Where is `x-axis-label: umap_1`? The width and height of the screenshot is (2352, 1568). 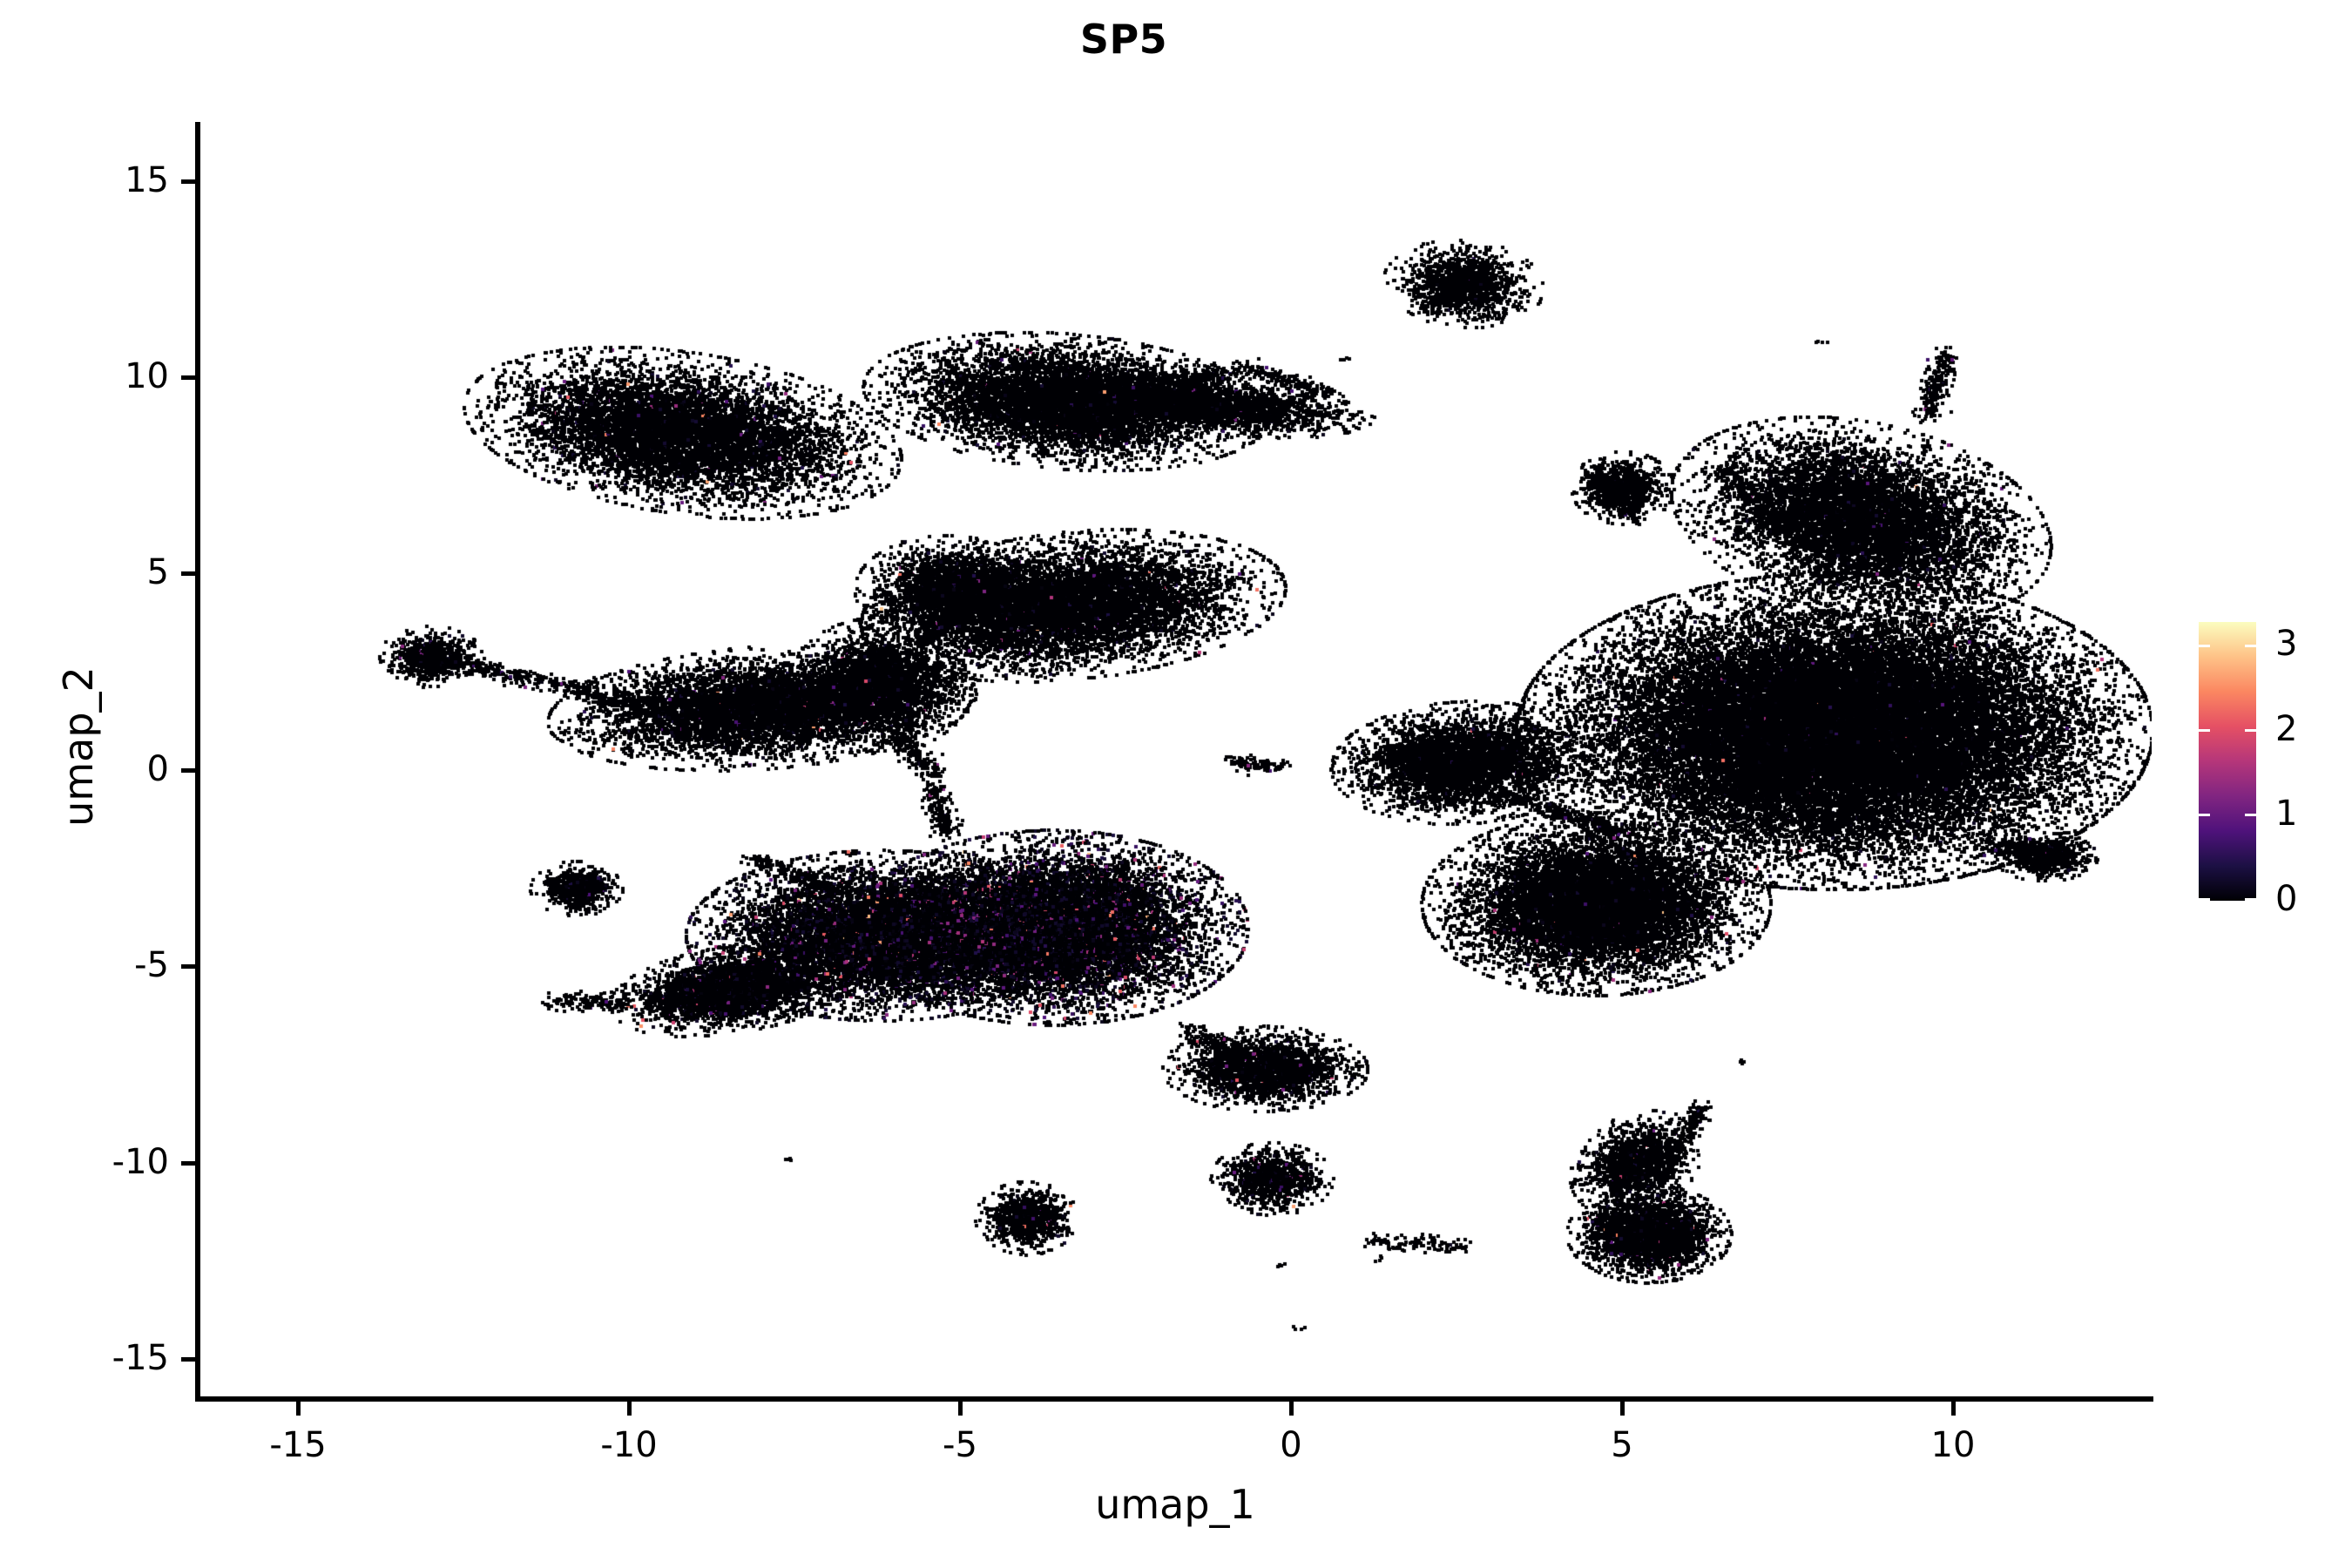
x-axis-label: umap_1 is located at coordinates (1175, 1504).